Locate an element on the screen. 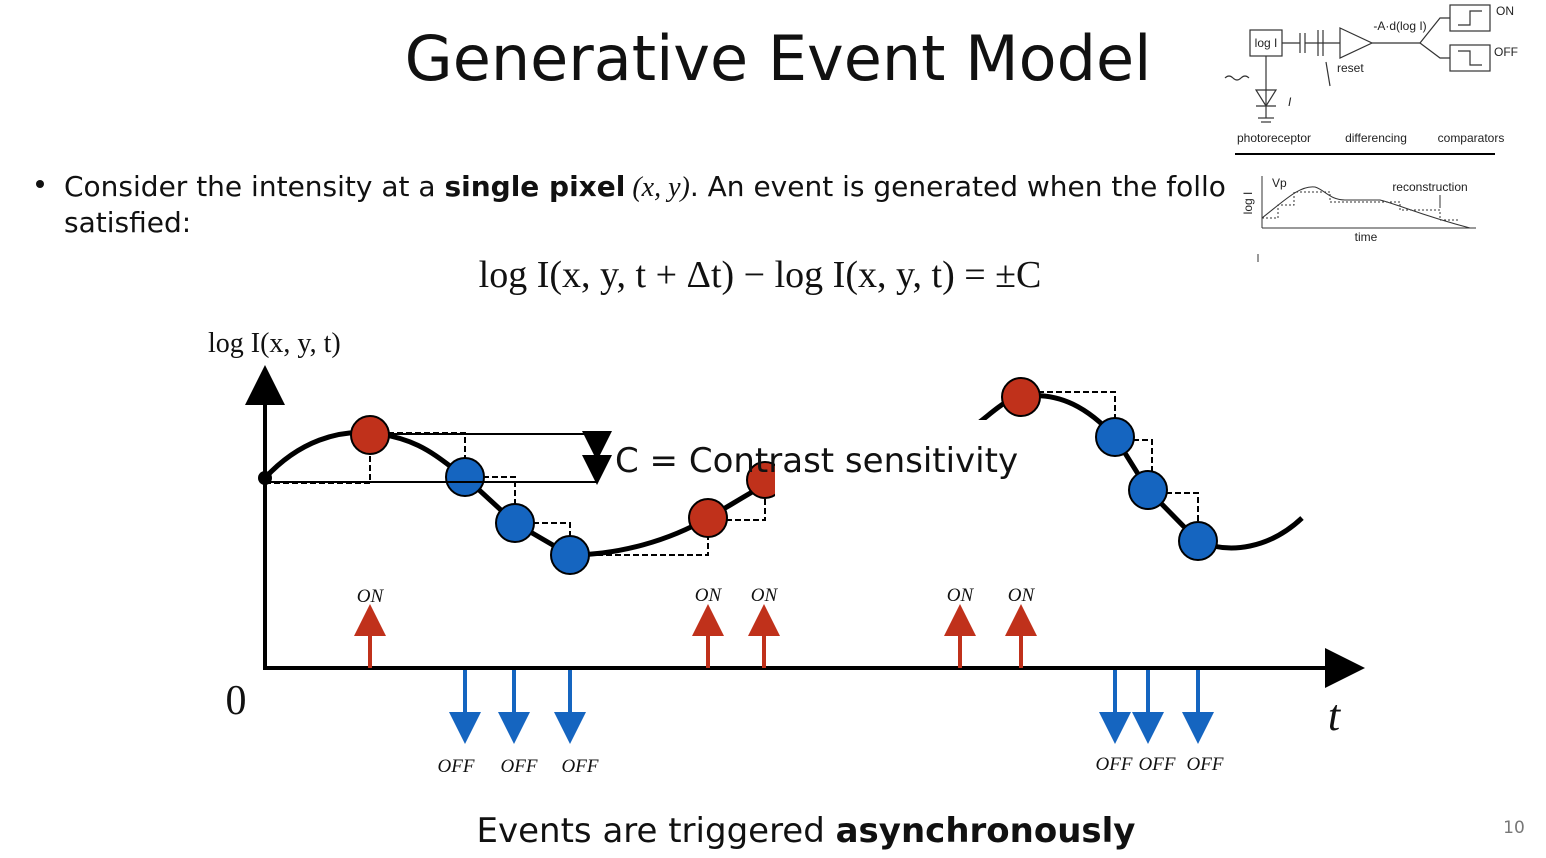  log-box: log I is located at coordinates (1266, 43).